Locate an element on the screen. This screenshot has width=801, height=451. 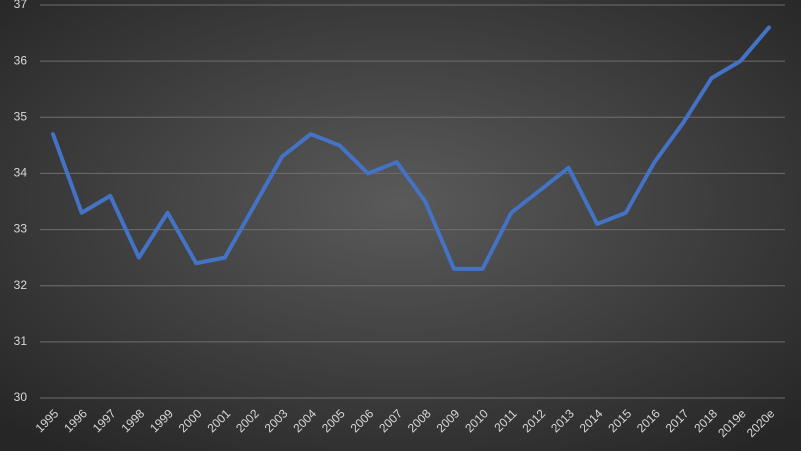
y-tick-label: 32 is located at coordinates (21, 285).